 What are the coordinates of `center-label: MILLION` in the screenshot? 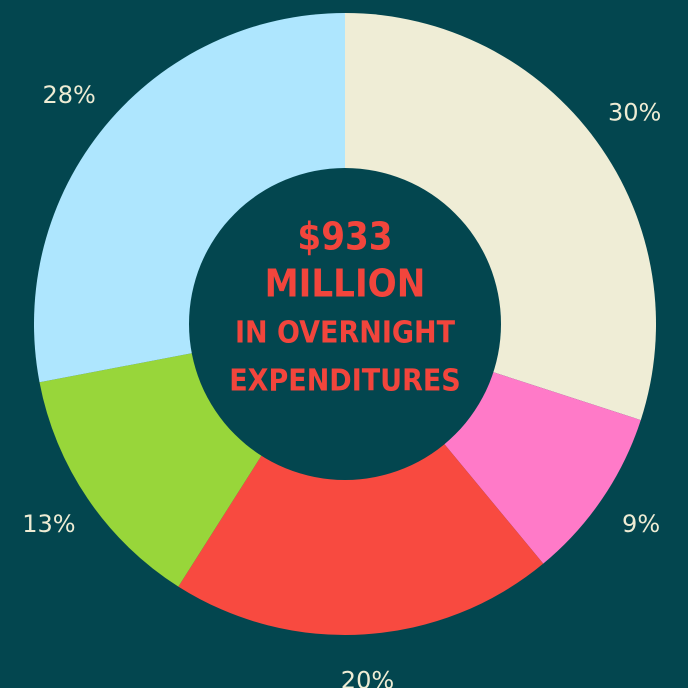 It's located at (345, 284).